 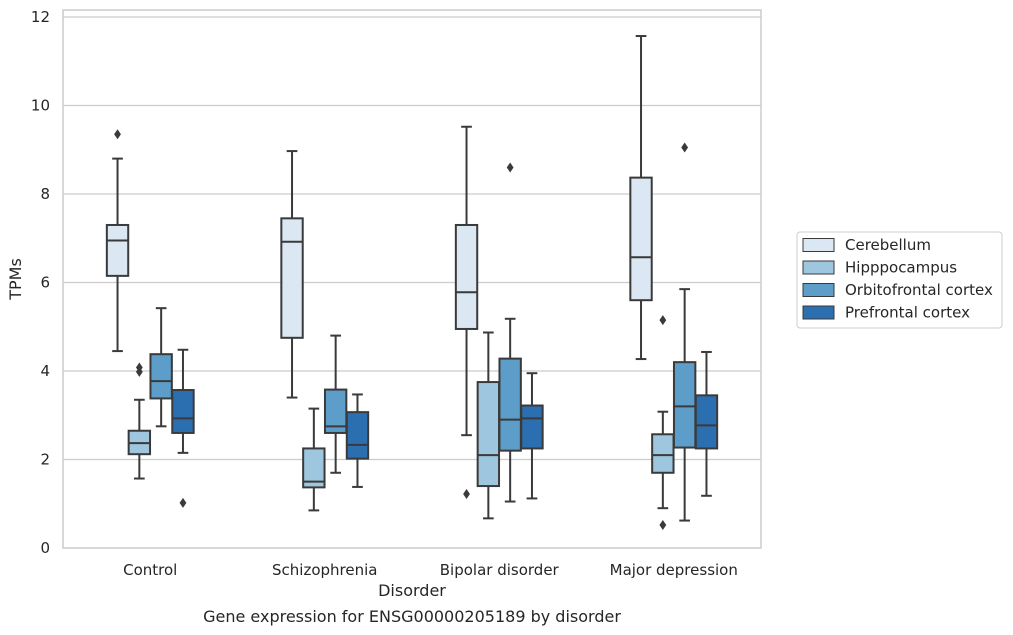 I want to click on y-tick-label: 0, so click(x=45, y=548).